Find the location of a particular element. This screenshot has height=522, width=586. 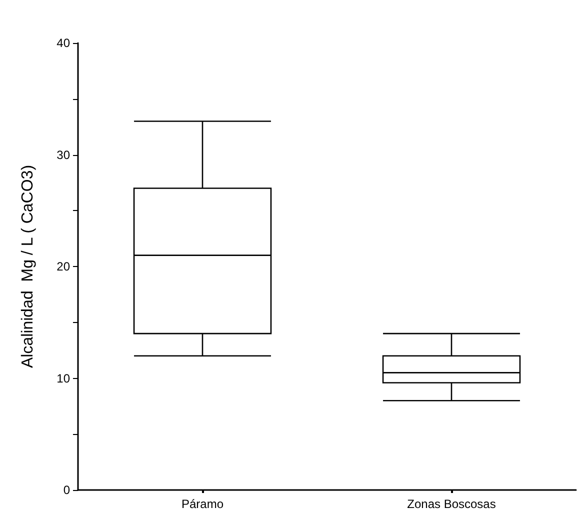

y-tick-label: 20 is located at coordinates (63, 267).